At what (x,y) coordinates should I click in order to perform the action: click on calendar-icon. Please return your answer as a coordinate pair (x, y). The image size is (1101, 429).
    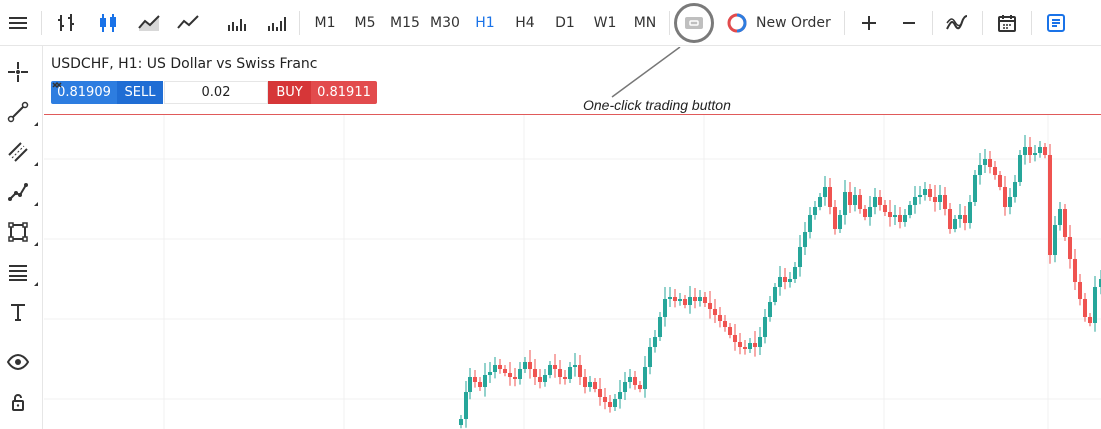
    Looking at the image, I should click on (1007, 23).